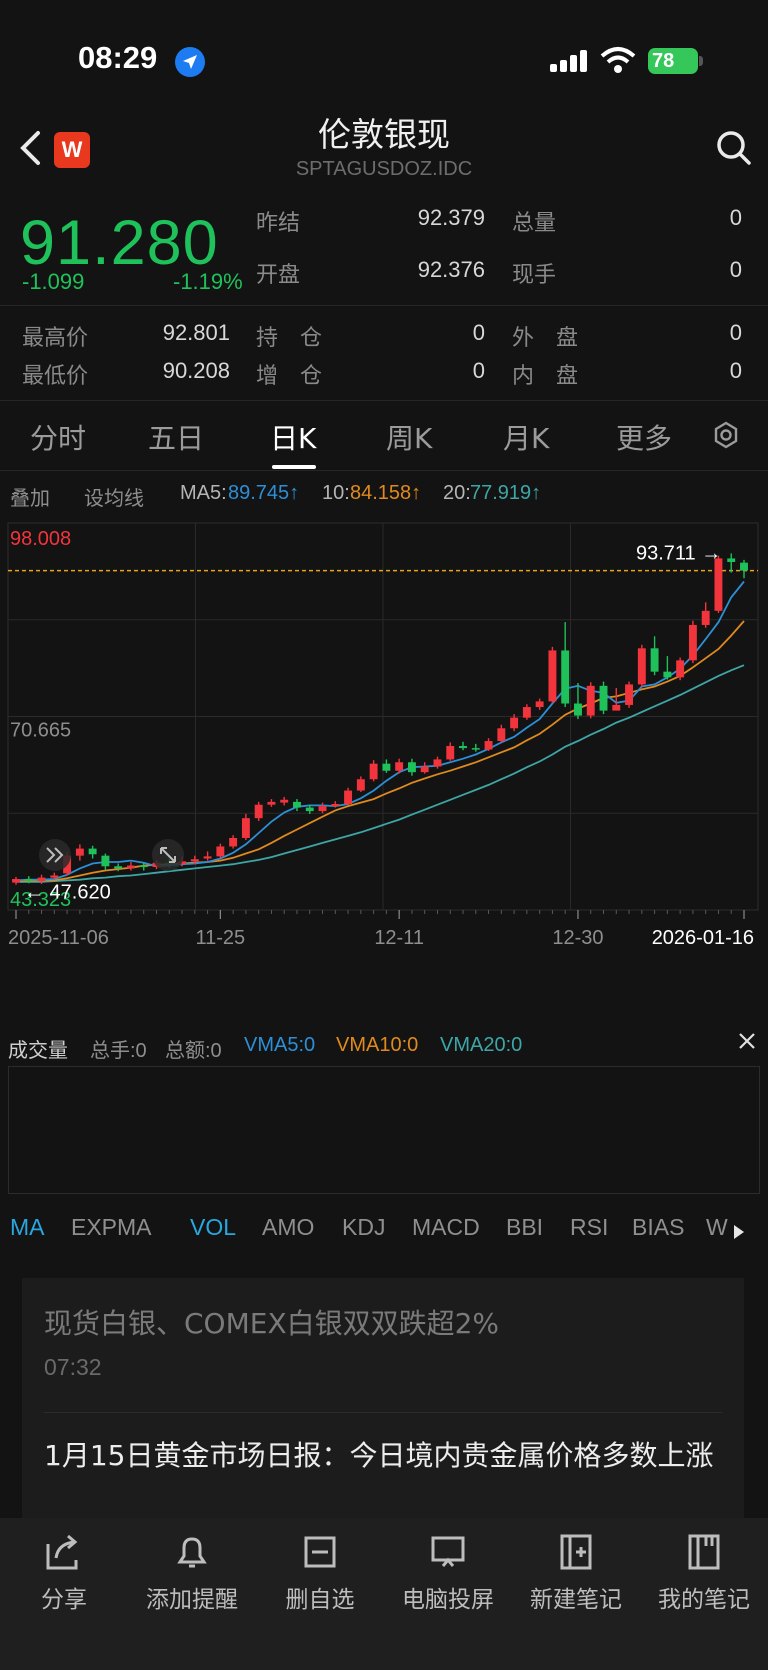 This screenshot has width=768, height=1670. I want to click on ma10-value: 84.158↑, so click(386, 493).